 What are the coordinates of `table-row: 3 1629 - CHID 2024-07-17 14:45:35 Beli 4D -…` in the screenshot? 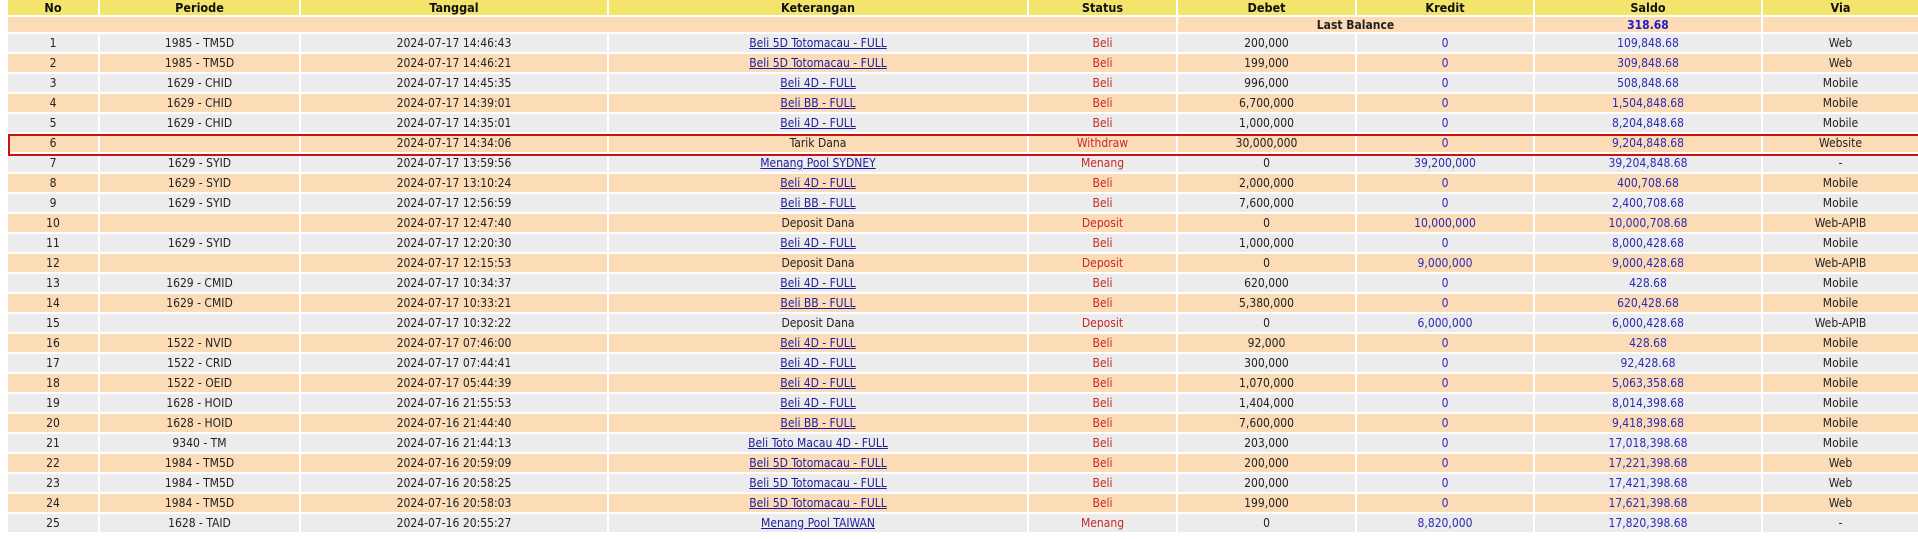 It's located at (963, 83).